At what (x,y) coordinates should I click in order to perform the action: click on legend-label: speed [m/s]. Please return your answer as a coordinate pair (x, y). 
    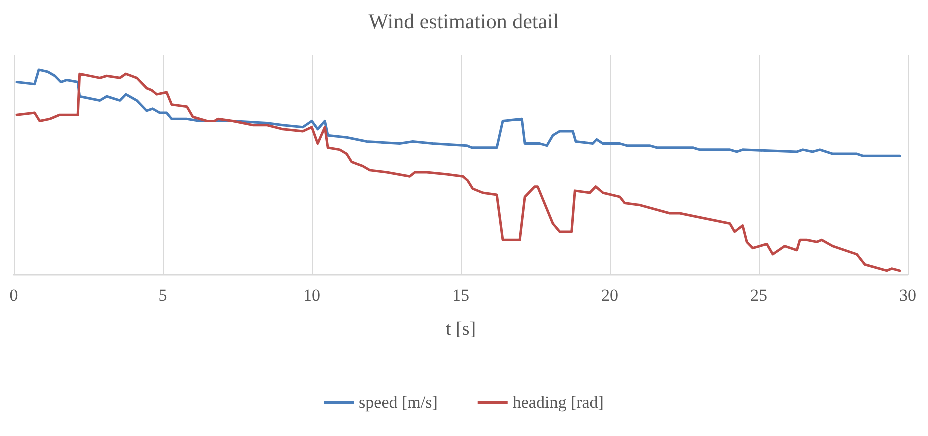
    Looking at the image, I should click on (398, 402).